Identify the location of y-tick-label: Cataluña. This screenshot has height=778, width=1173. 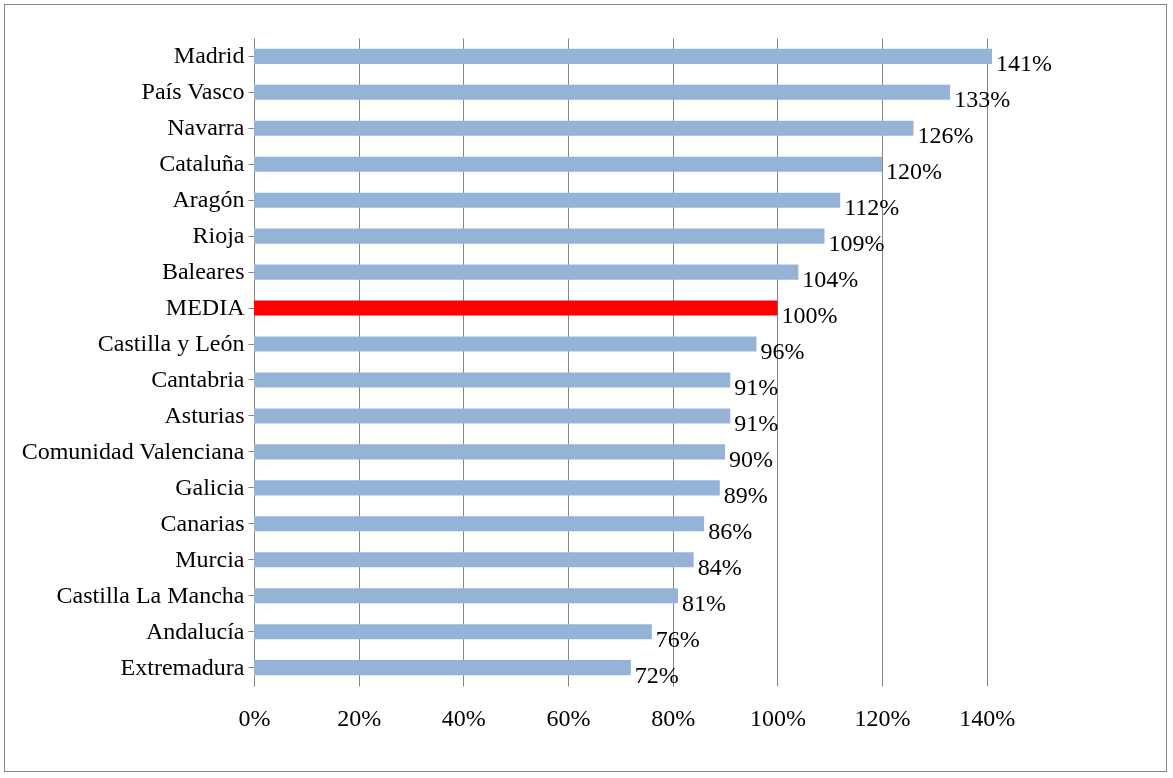
(202, 163).